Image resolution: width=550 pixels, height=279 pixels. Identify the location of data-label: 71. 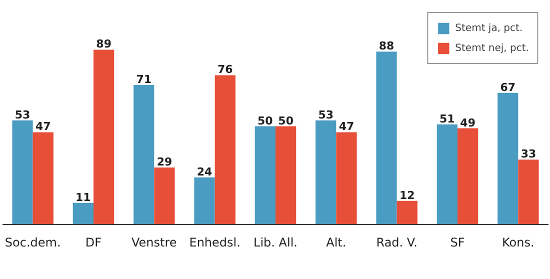
(144, 79).